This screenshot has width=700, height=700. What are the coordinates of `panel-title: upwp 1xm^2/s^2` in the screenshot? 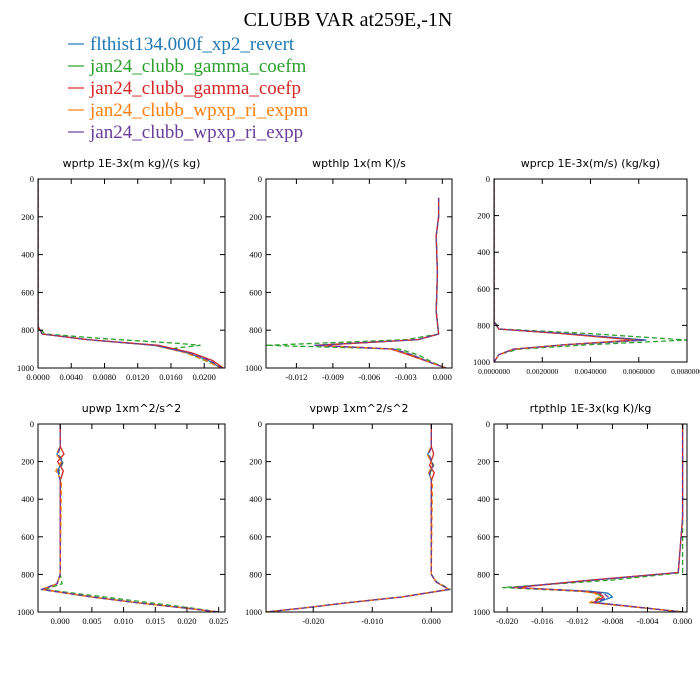 It's located at (132, 408).